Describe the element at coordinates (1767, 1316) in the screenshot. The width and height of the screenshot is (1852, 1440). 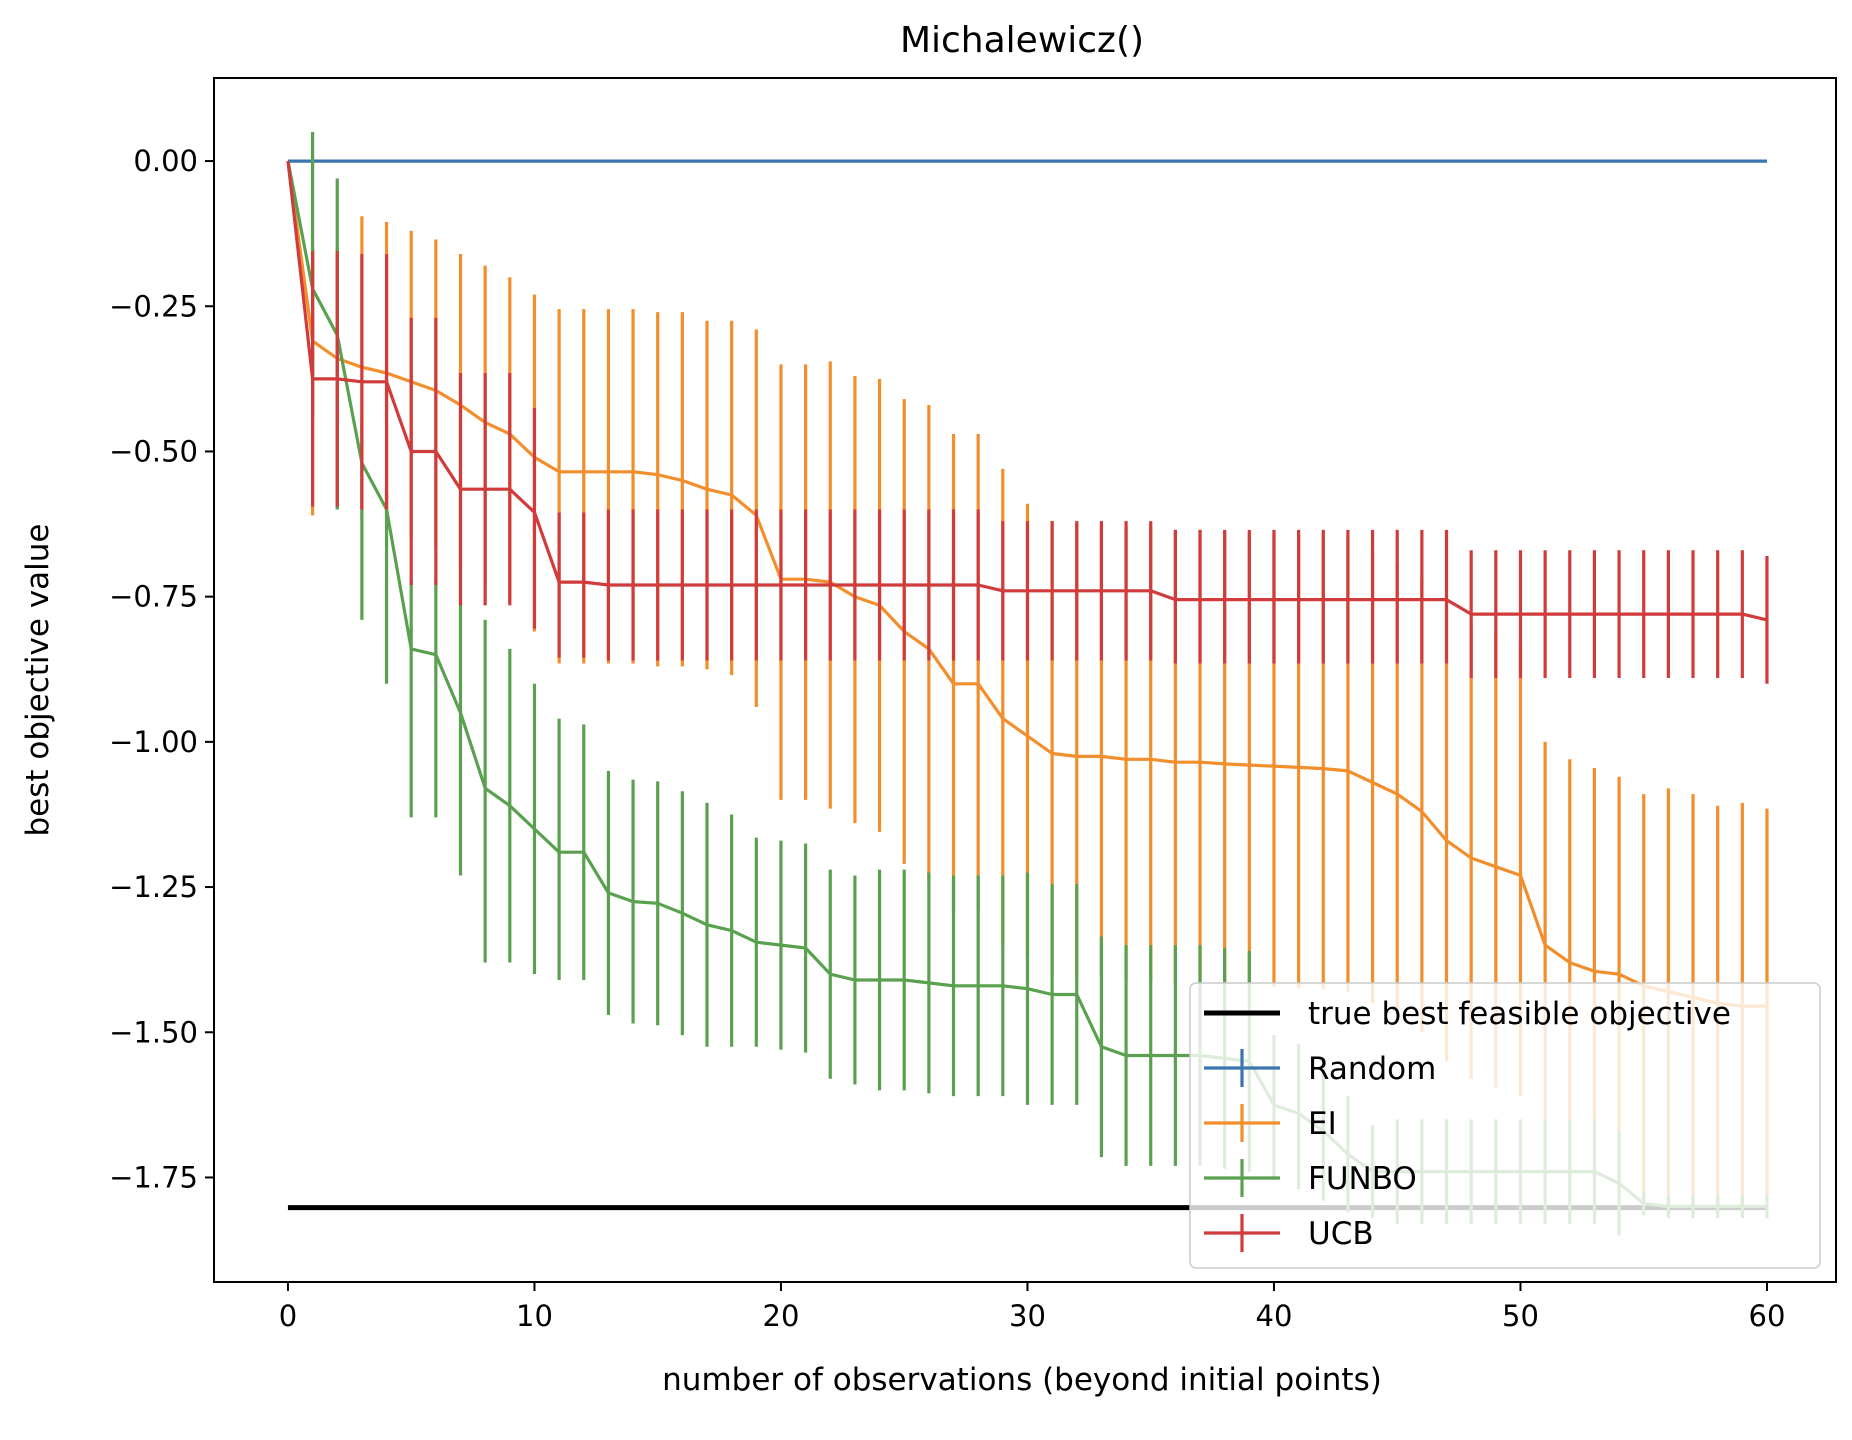
I see `x-tick-label: 60` at that location.